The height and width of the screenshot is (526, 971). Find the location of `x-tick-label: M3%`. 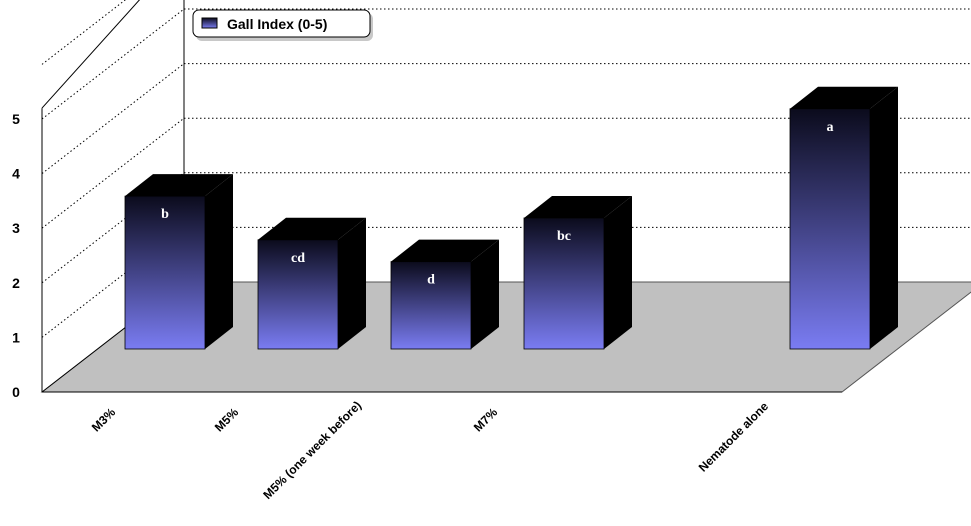

x-tick-label: M3% is located at coordinates (103, 419).